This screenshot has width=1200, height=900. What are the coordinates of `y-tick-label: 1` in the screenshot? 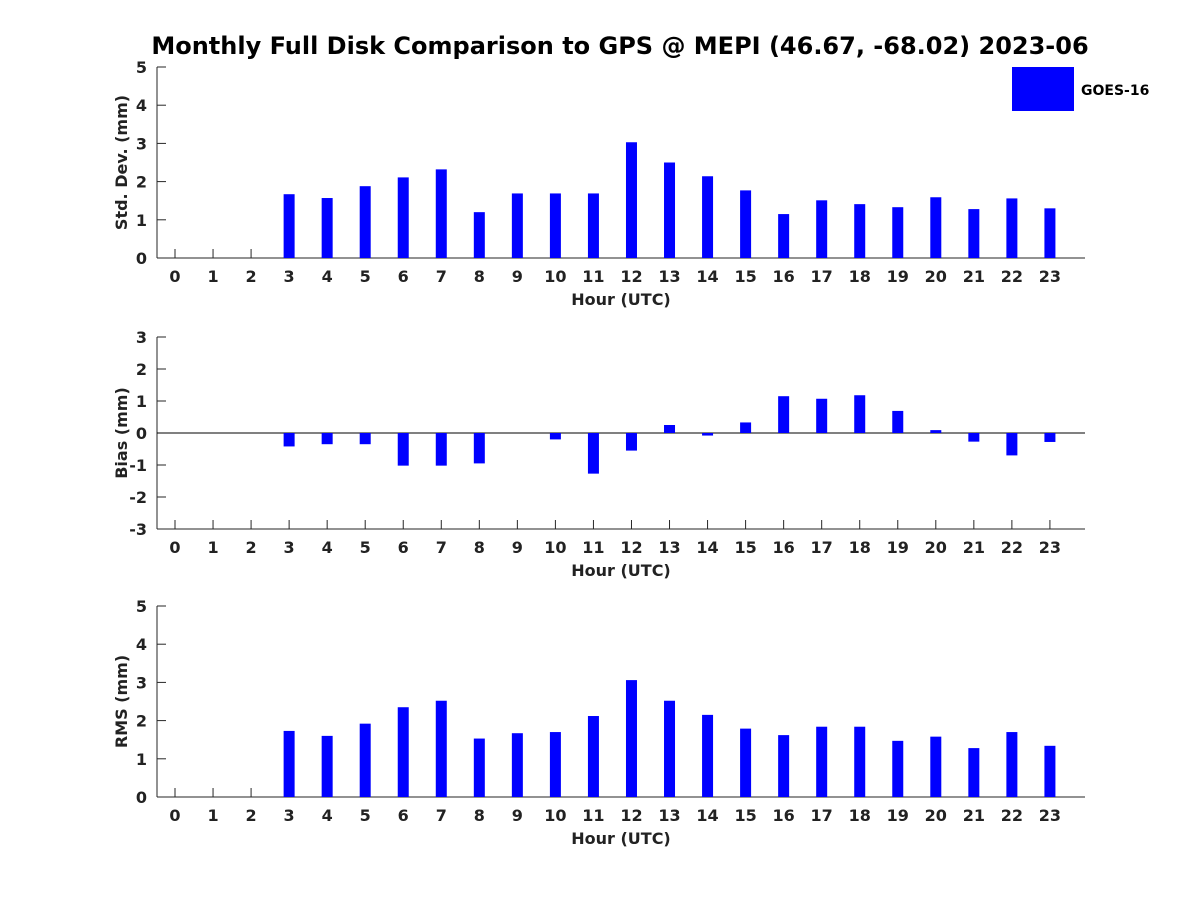 It's located at (141, 220).